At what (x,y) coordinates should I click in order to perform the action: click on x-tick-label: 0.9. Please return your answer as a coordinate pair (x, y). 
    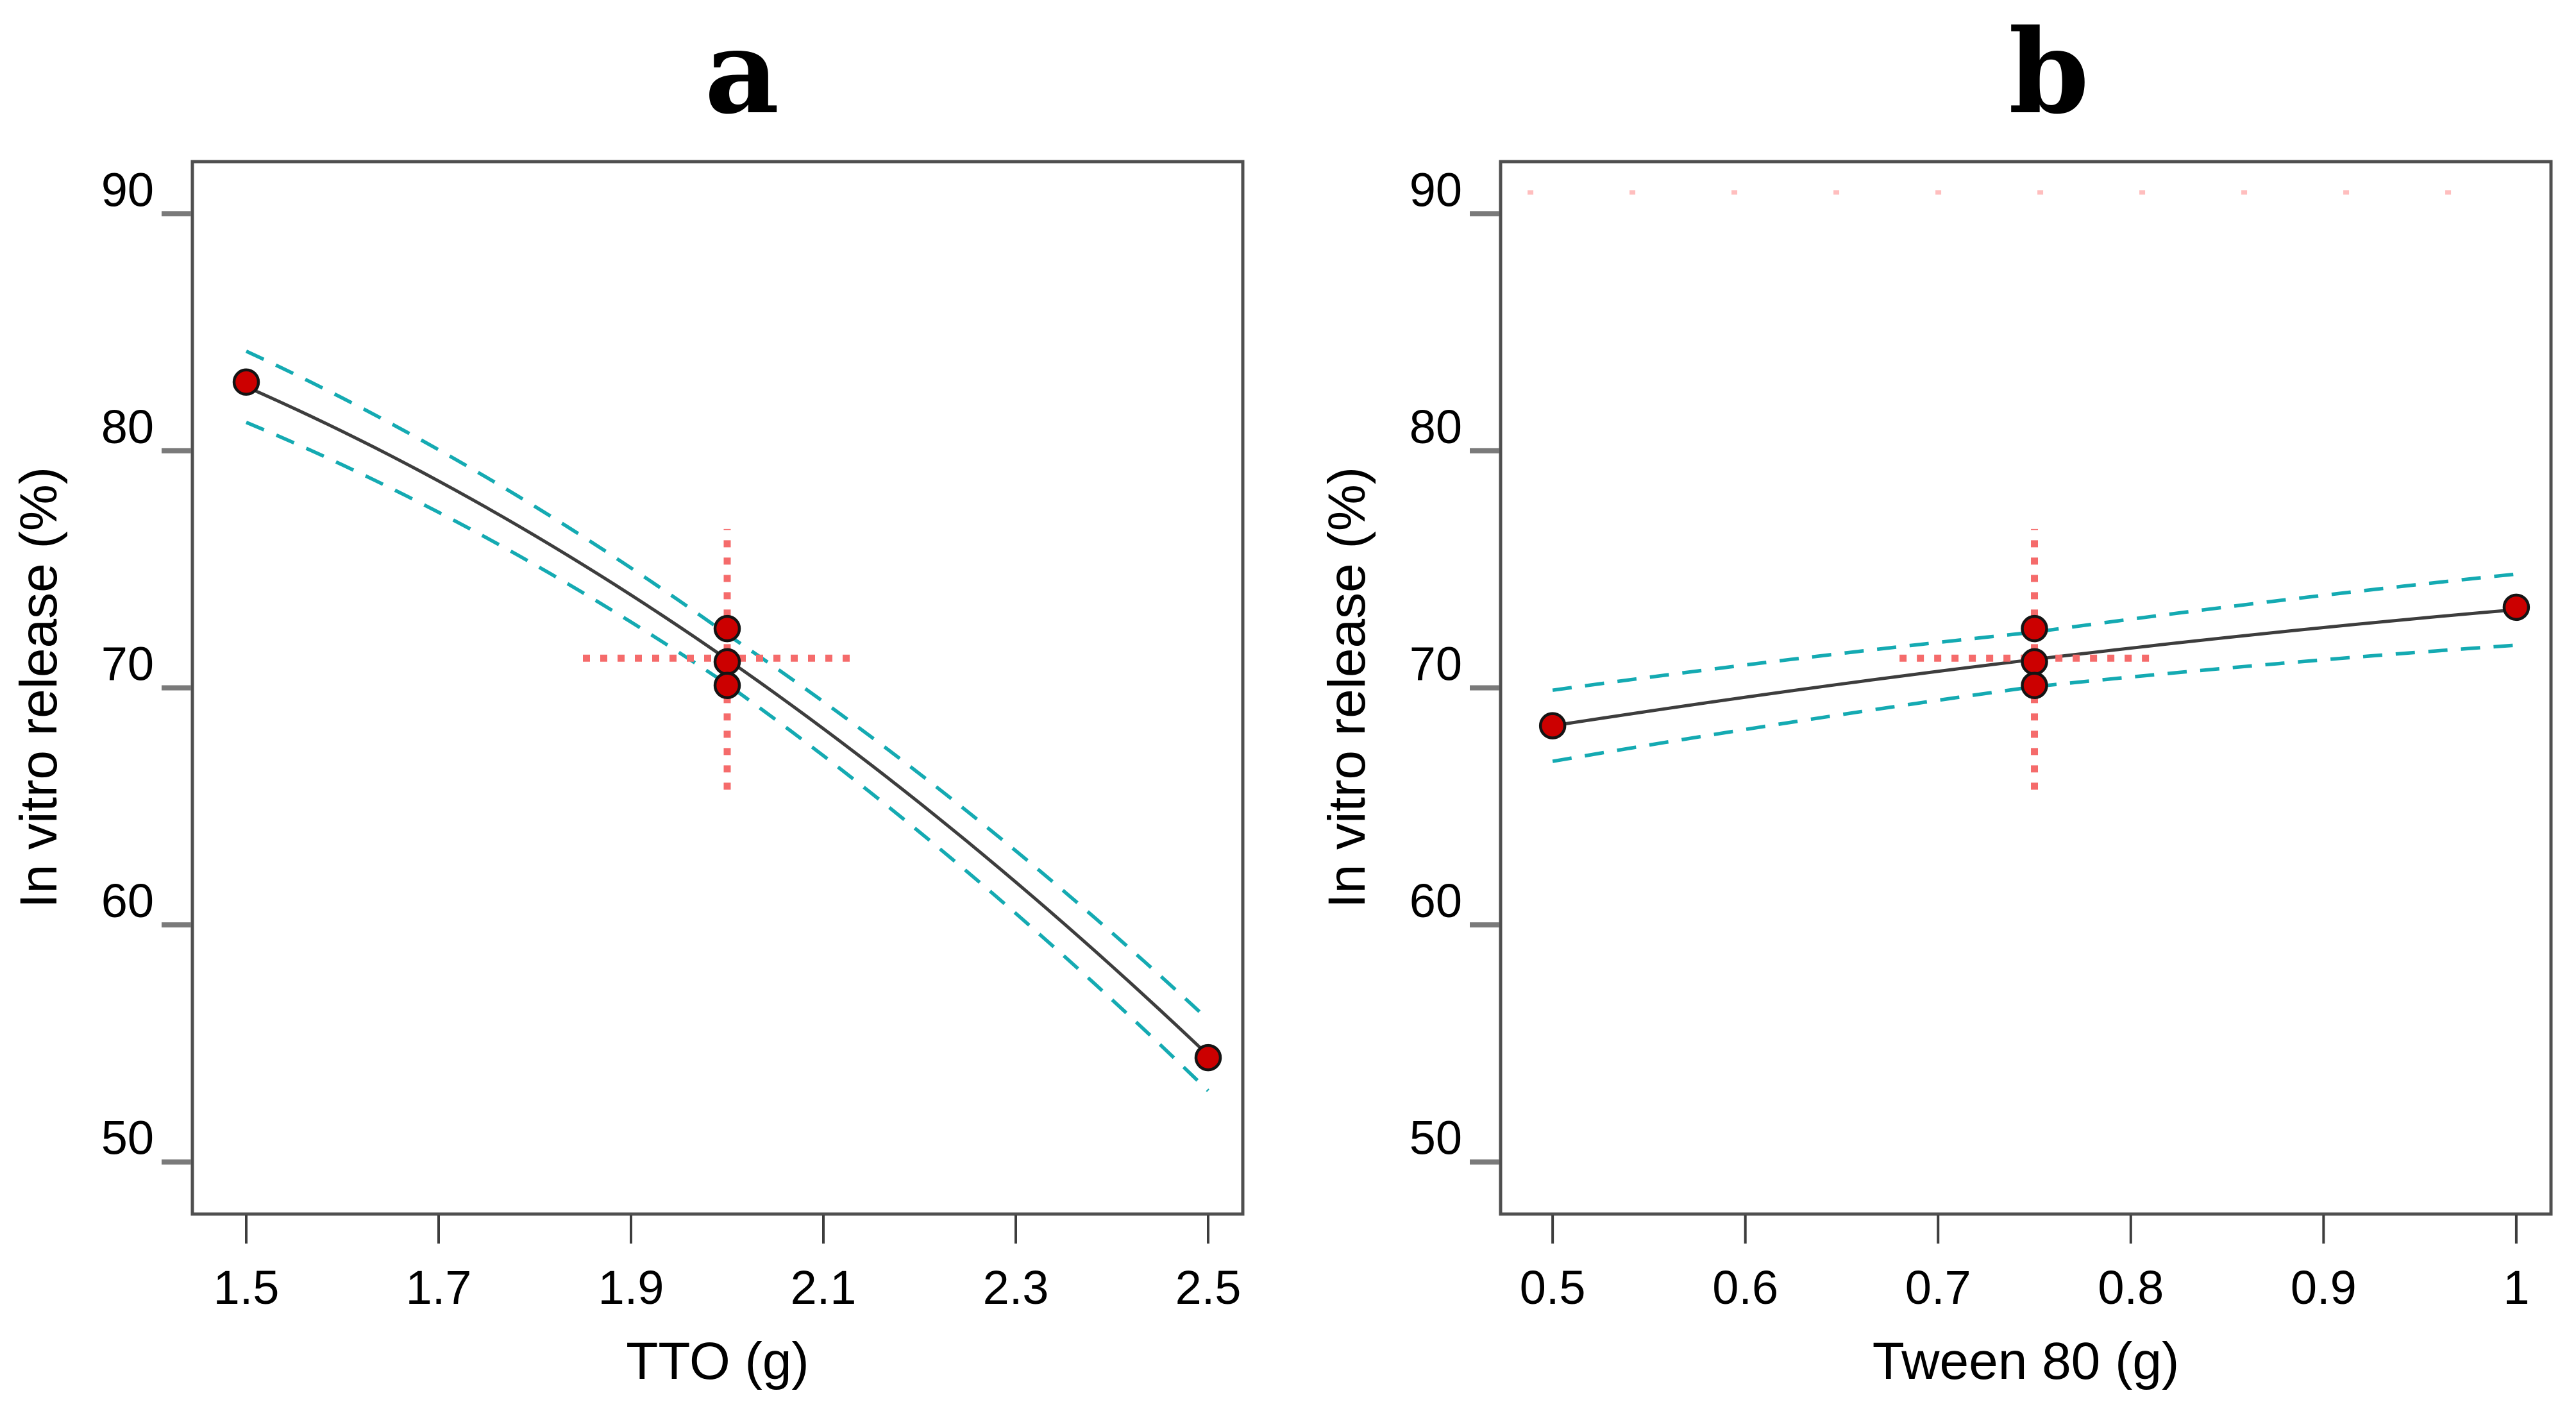
    Looking at the image, I should click on (2324, 1287).